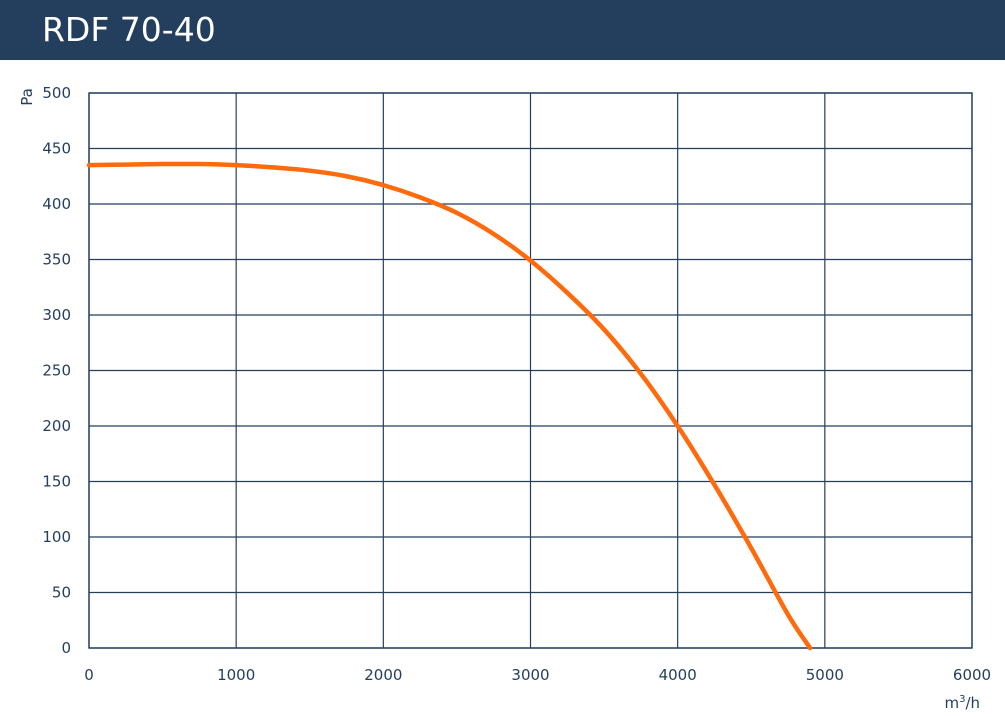 This screenshot has height=717, width=1005. Describe the element at coordinates (56, 537) in the screenshot. I see `y-tick-label: 100` at that location.